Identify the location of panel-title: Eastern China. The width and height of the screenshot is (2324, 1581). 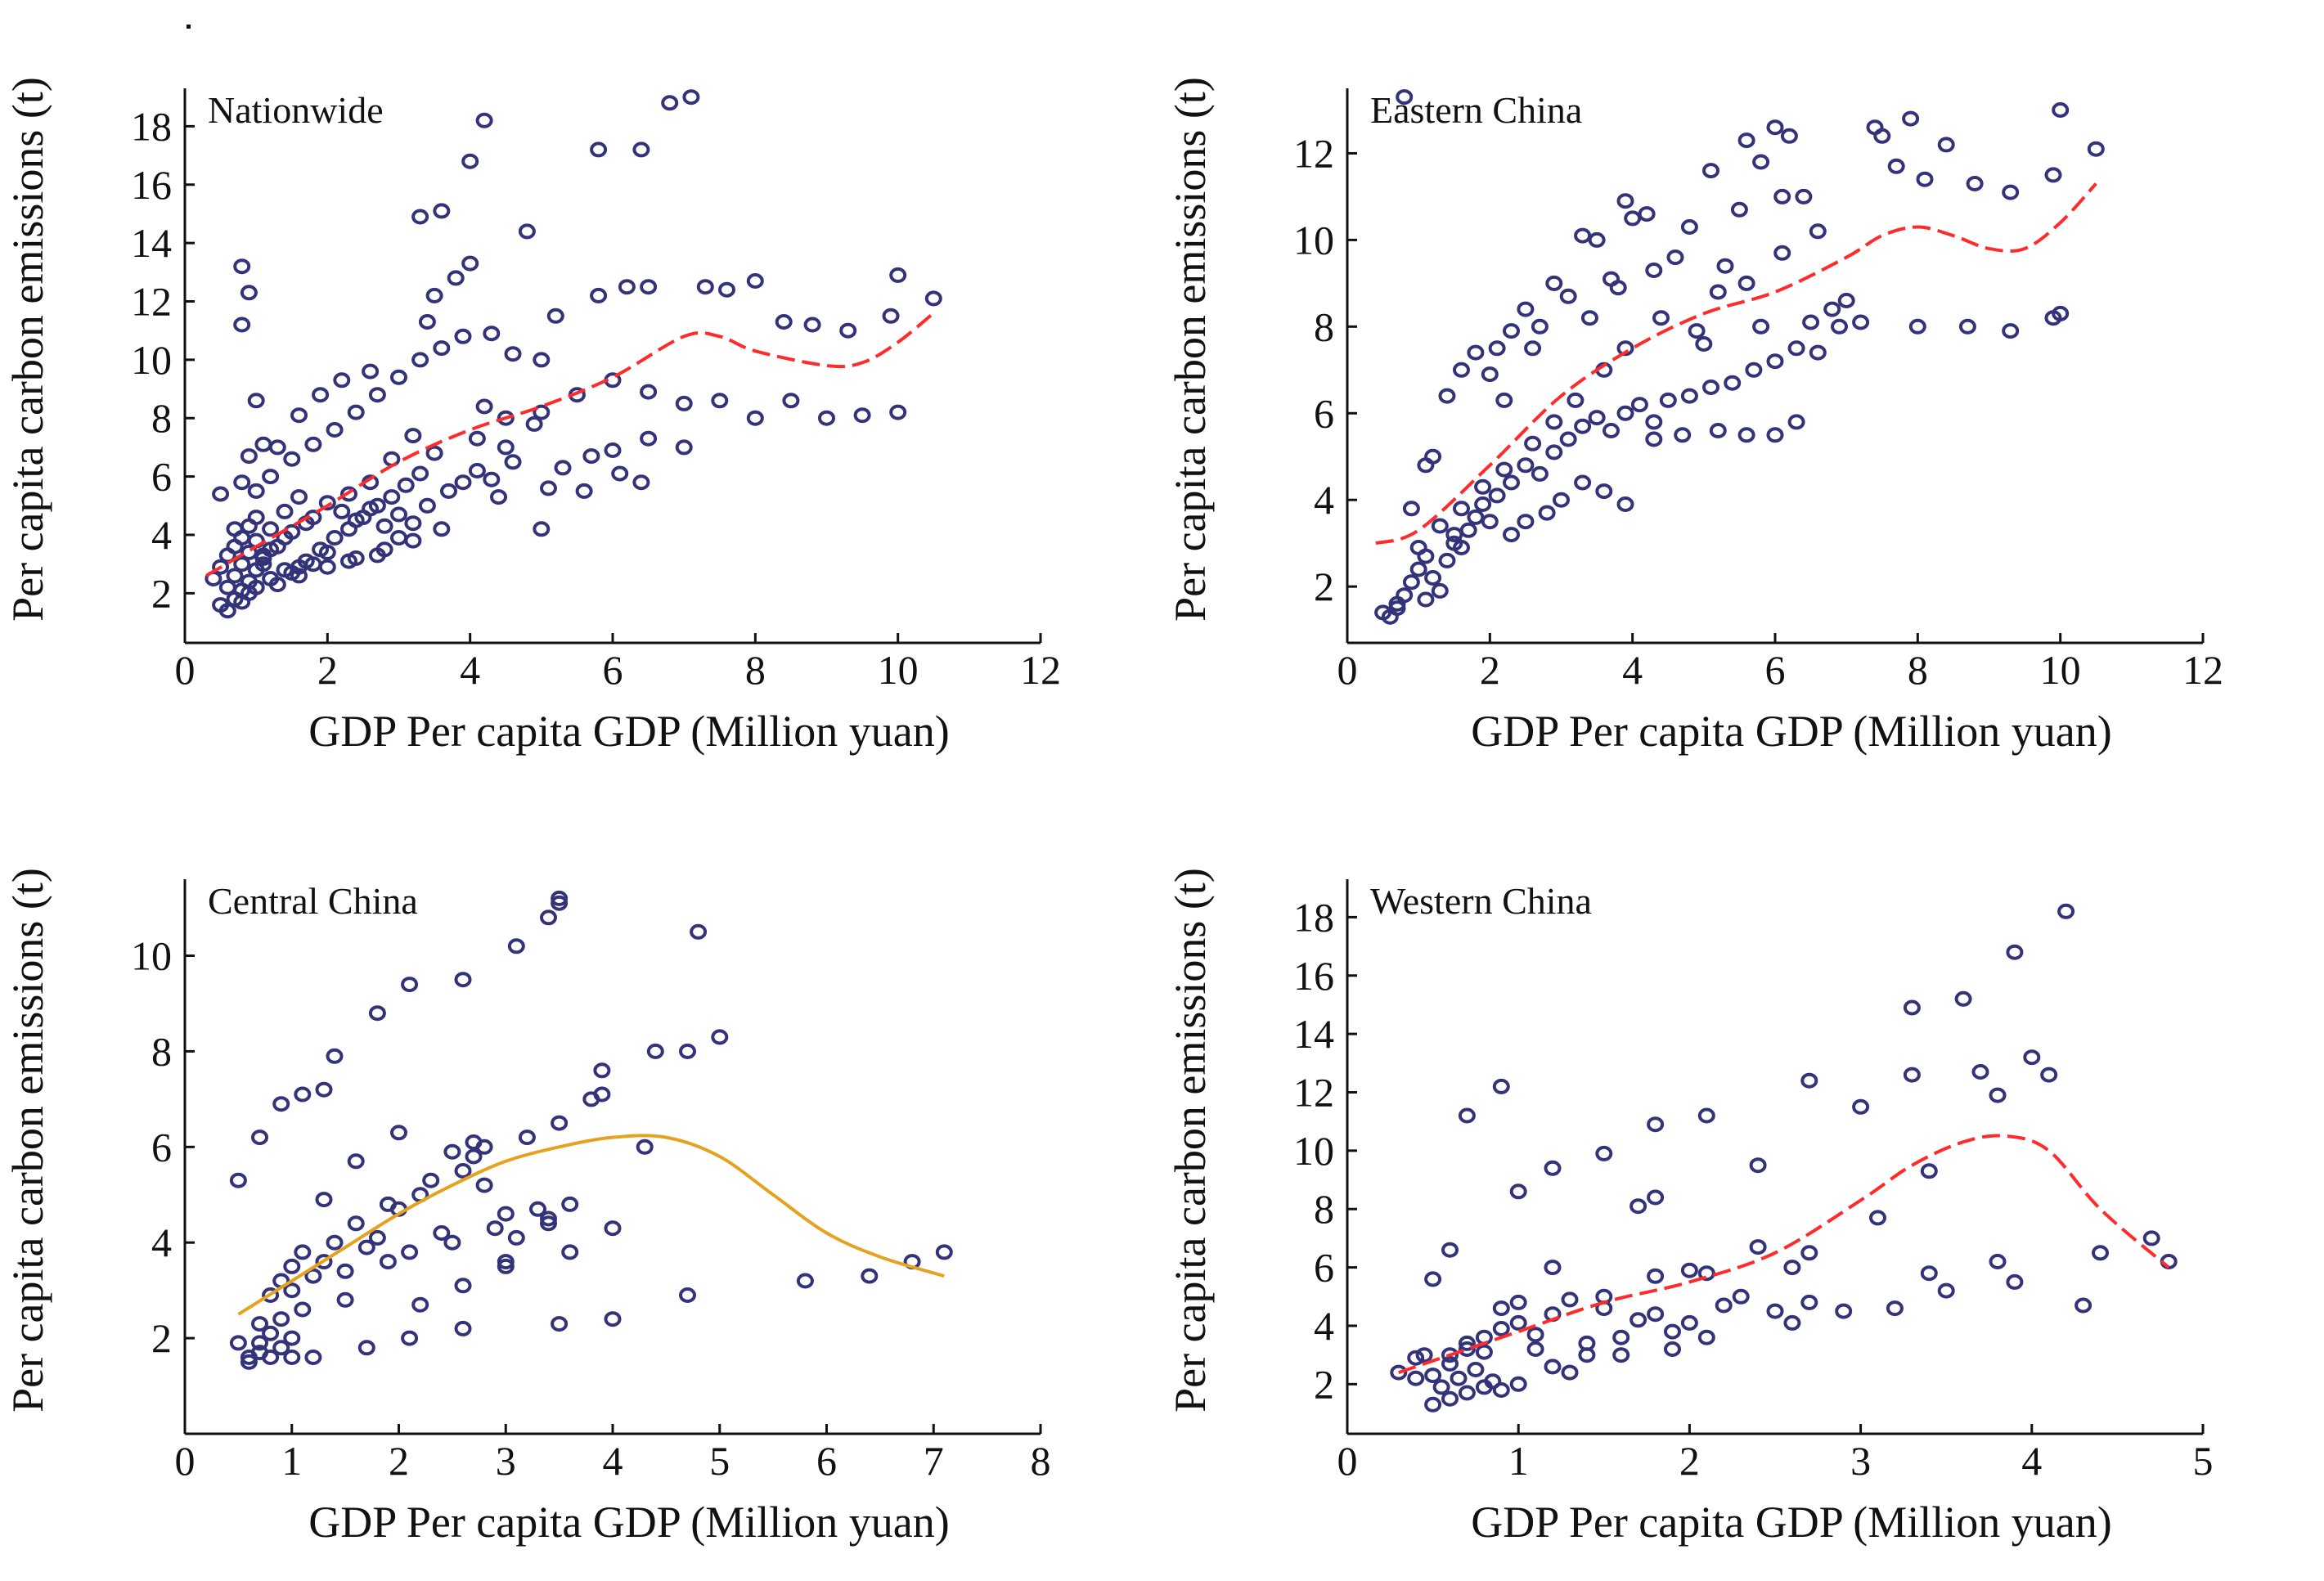
(1476, 110).